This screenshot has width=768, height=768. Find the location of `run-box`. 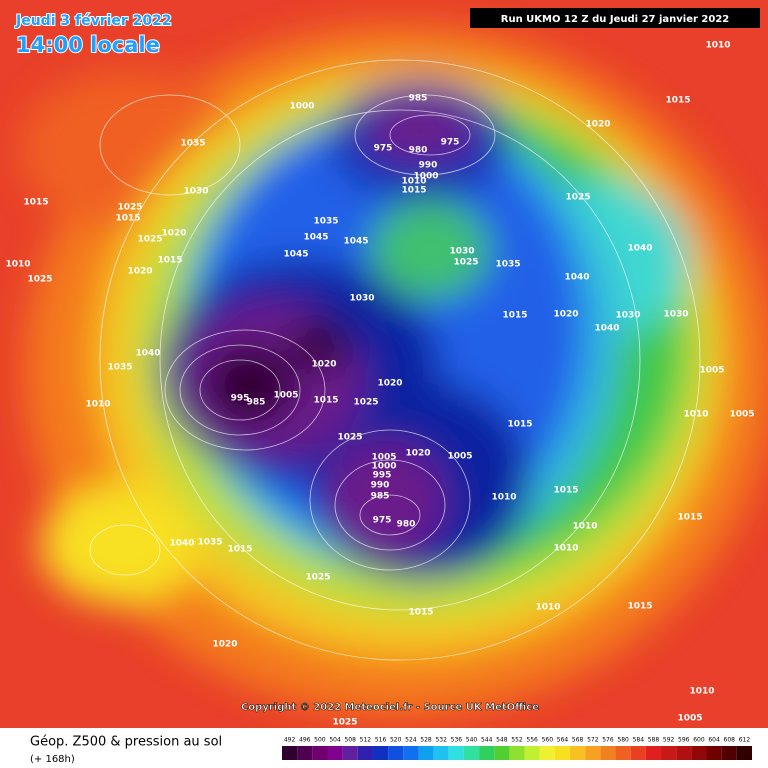

run-box is located at coordinates (615, 18).